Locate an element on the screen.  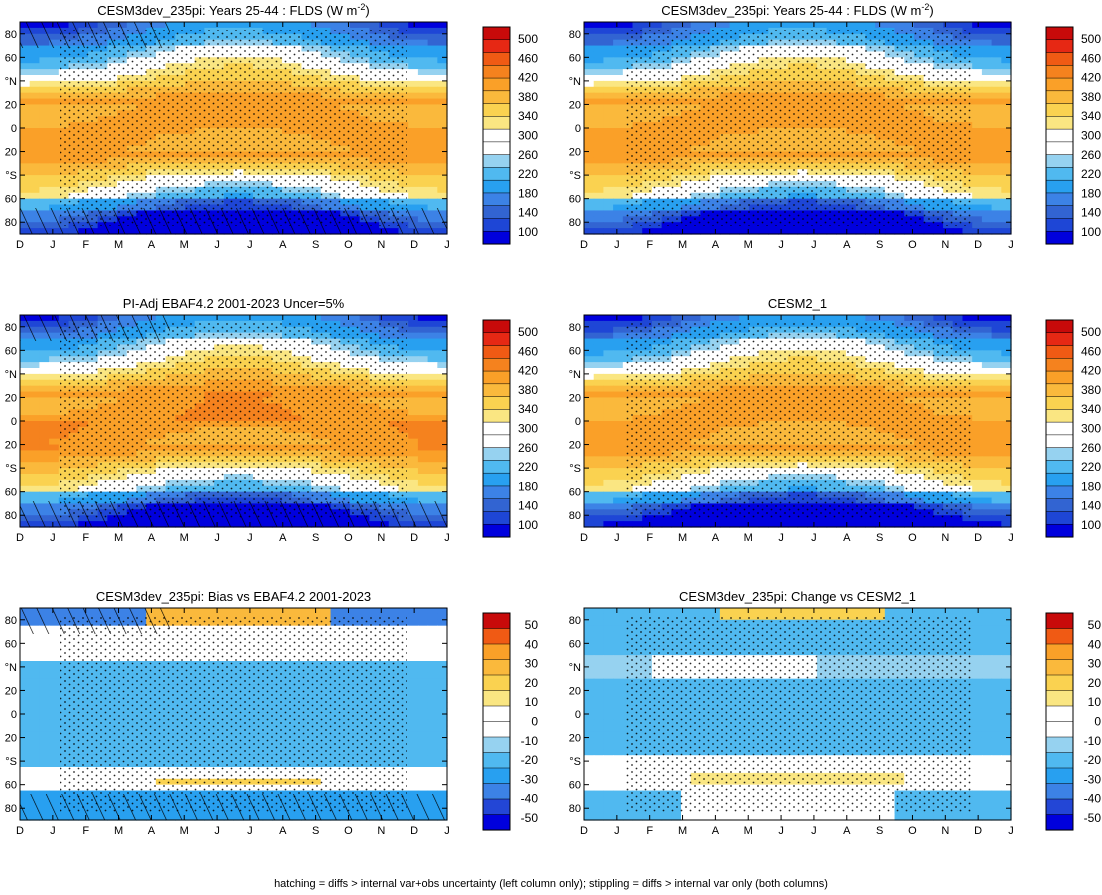
colorbar-frame is located at coordinates (496, 428).